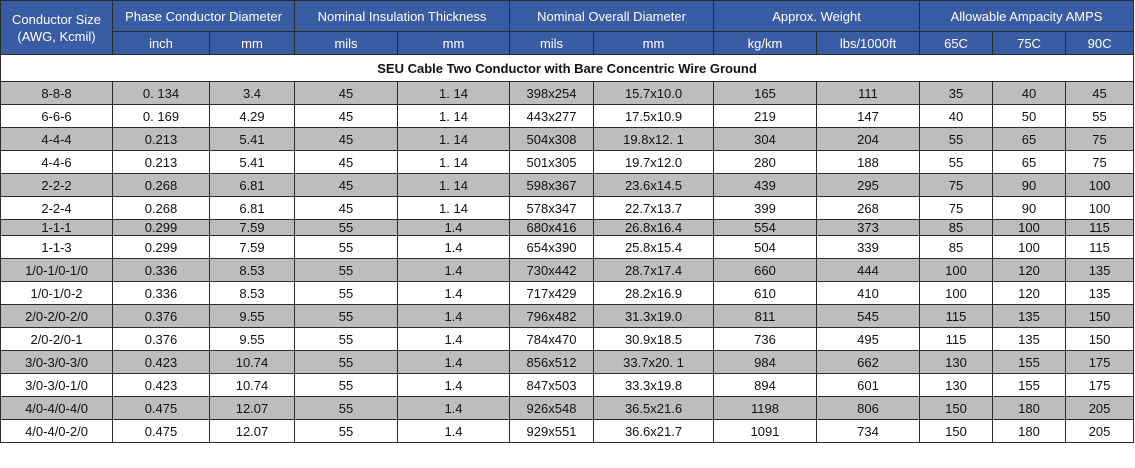 The image size is (1135, 468). I want to click on header-nominal-overall-diameter: Nominal Overall Diameter, so click(611, 16).